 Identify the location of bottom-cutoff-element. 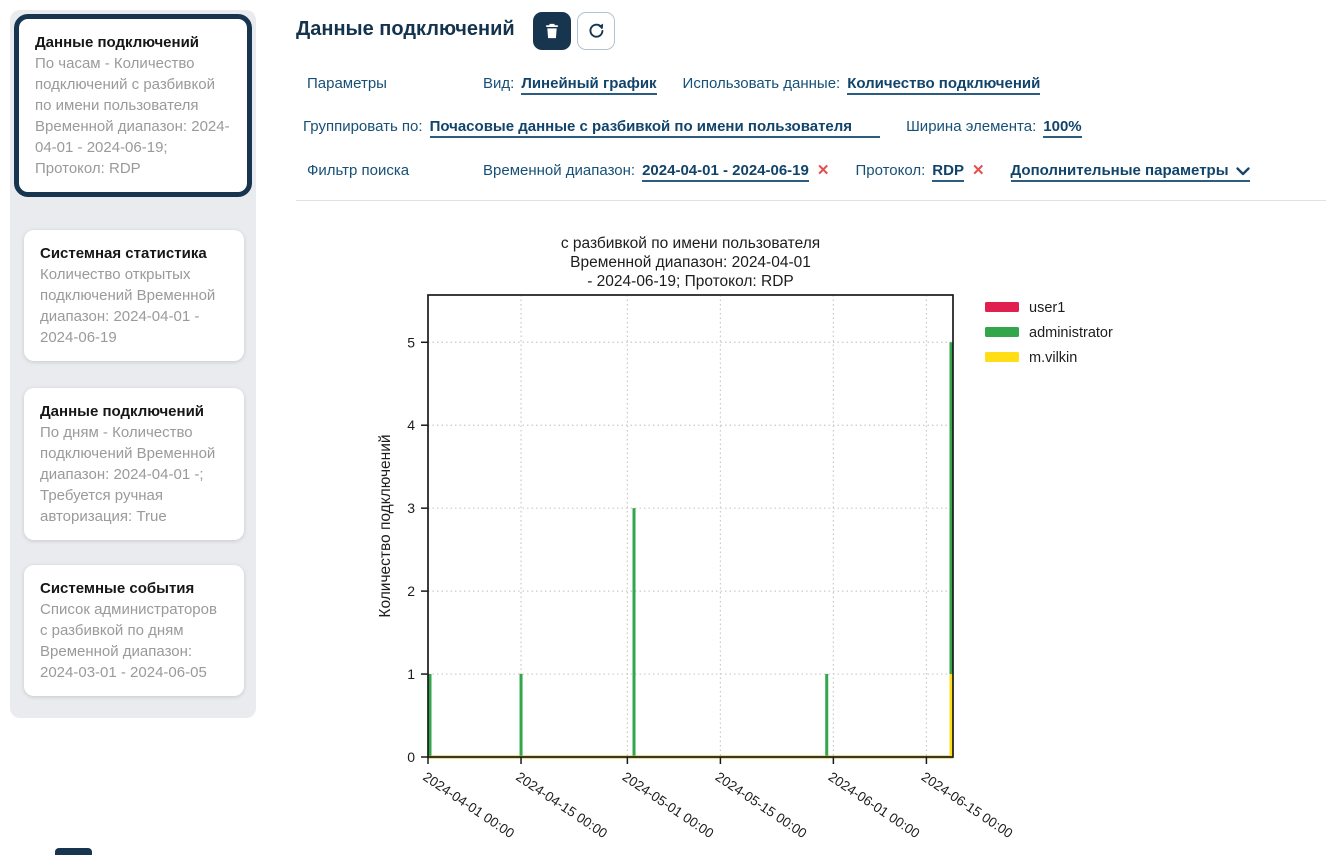
(73, 851).